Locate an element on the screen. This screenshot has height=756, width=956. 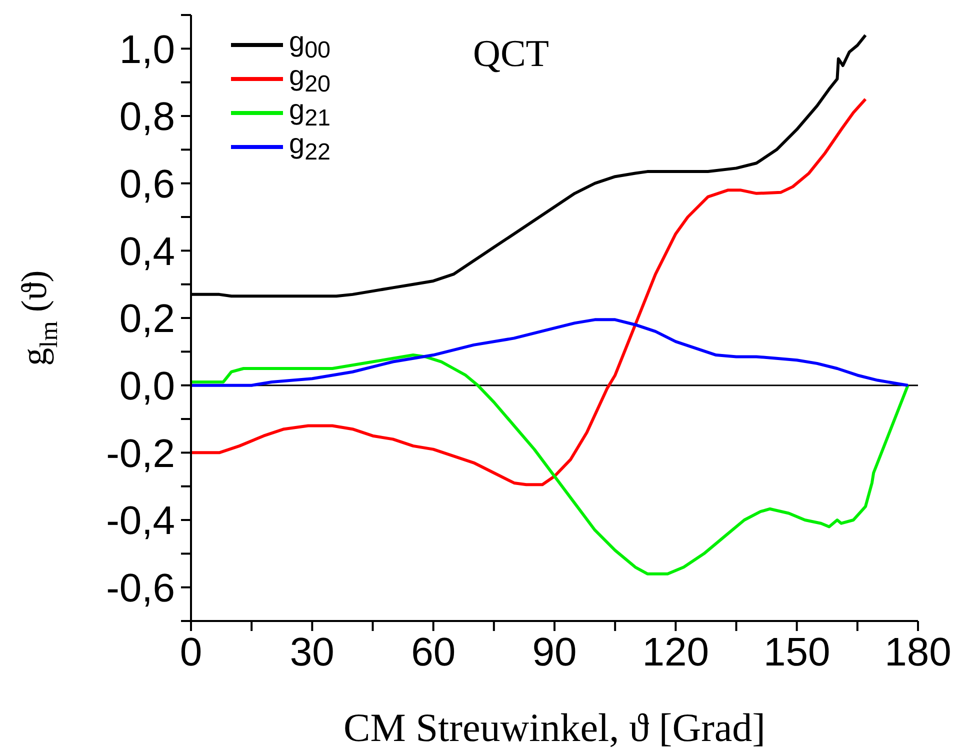
x-tick-label: 60 is located at coordinates (433, 652).